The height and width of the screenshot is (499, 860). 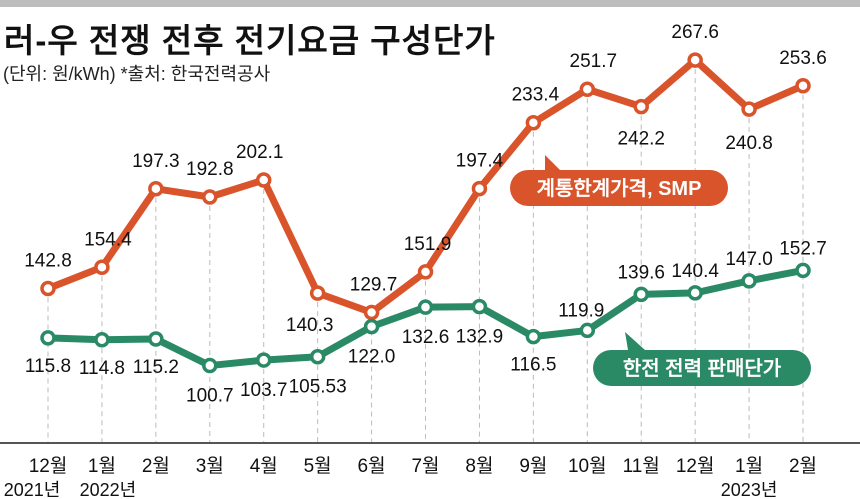 I want to click on data-label: 103.7, so click(x=264, y=390).